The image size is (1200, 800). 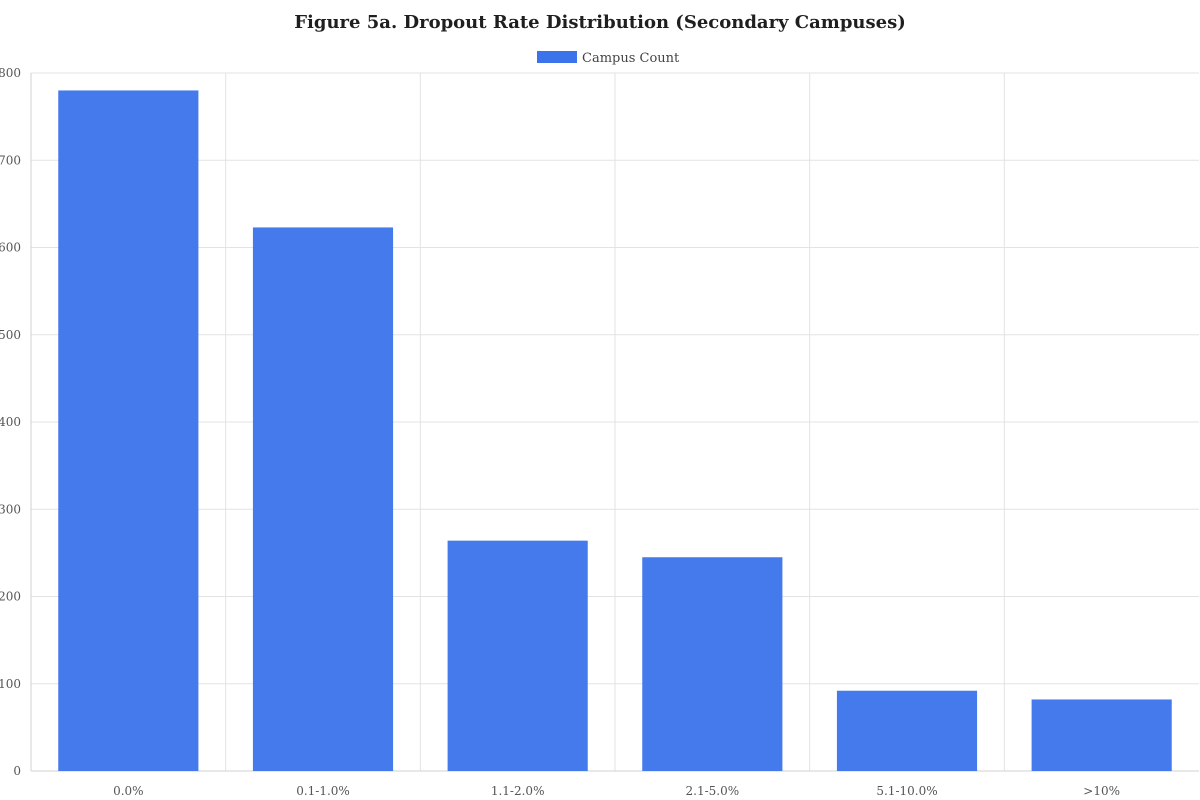 What do you see at coordinates (518, 791) in the screenshot?
I see `x-tick-label: 1.1-2.0%` at bounding box center [518, 791].